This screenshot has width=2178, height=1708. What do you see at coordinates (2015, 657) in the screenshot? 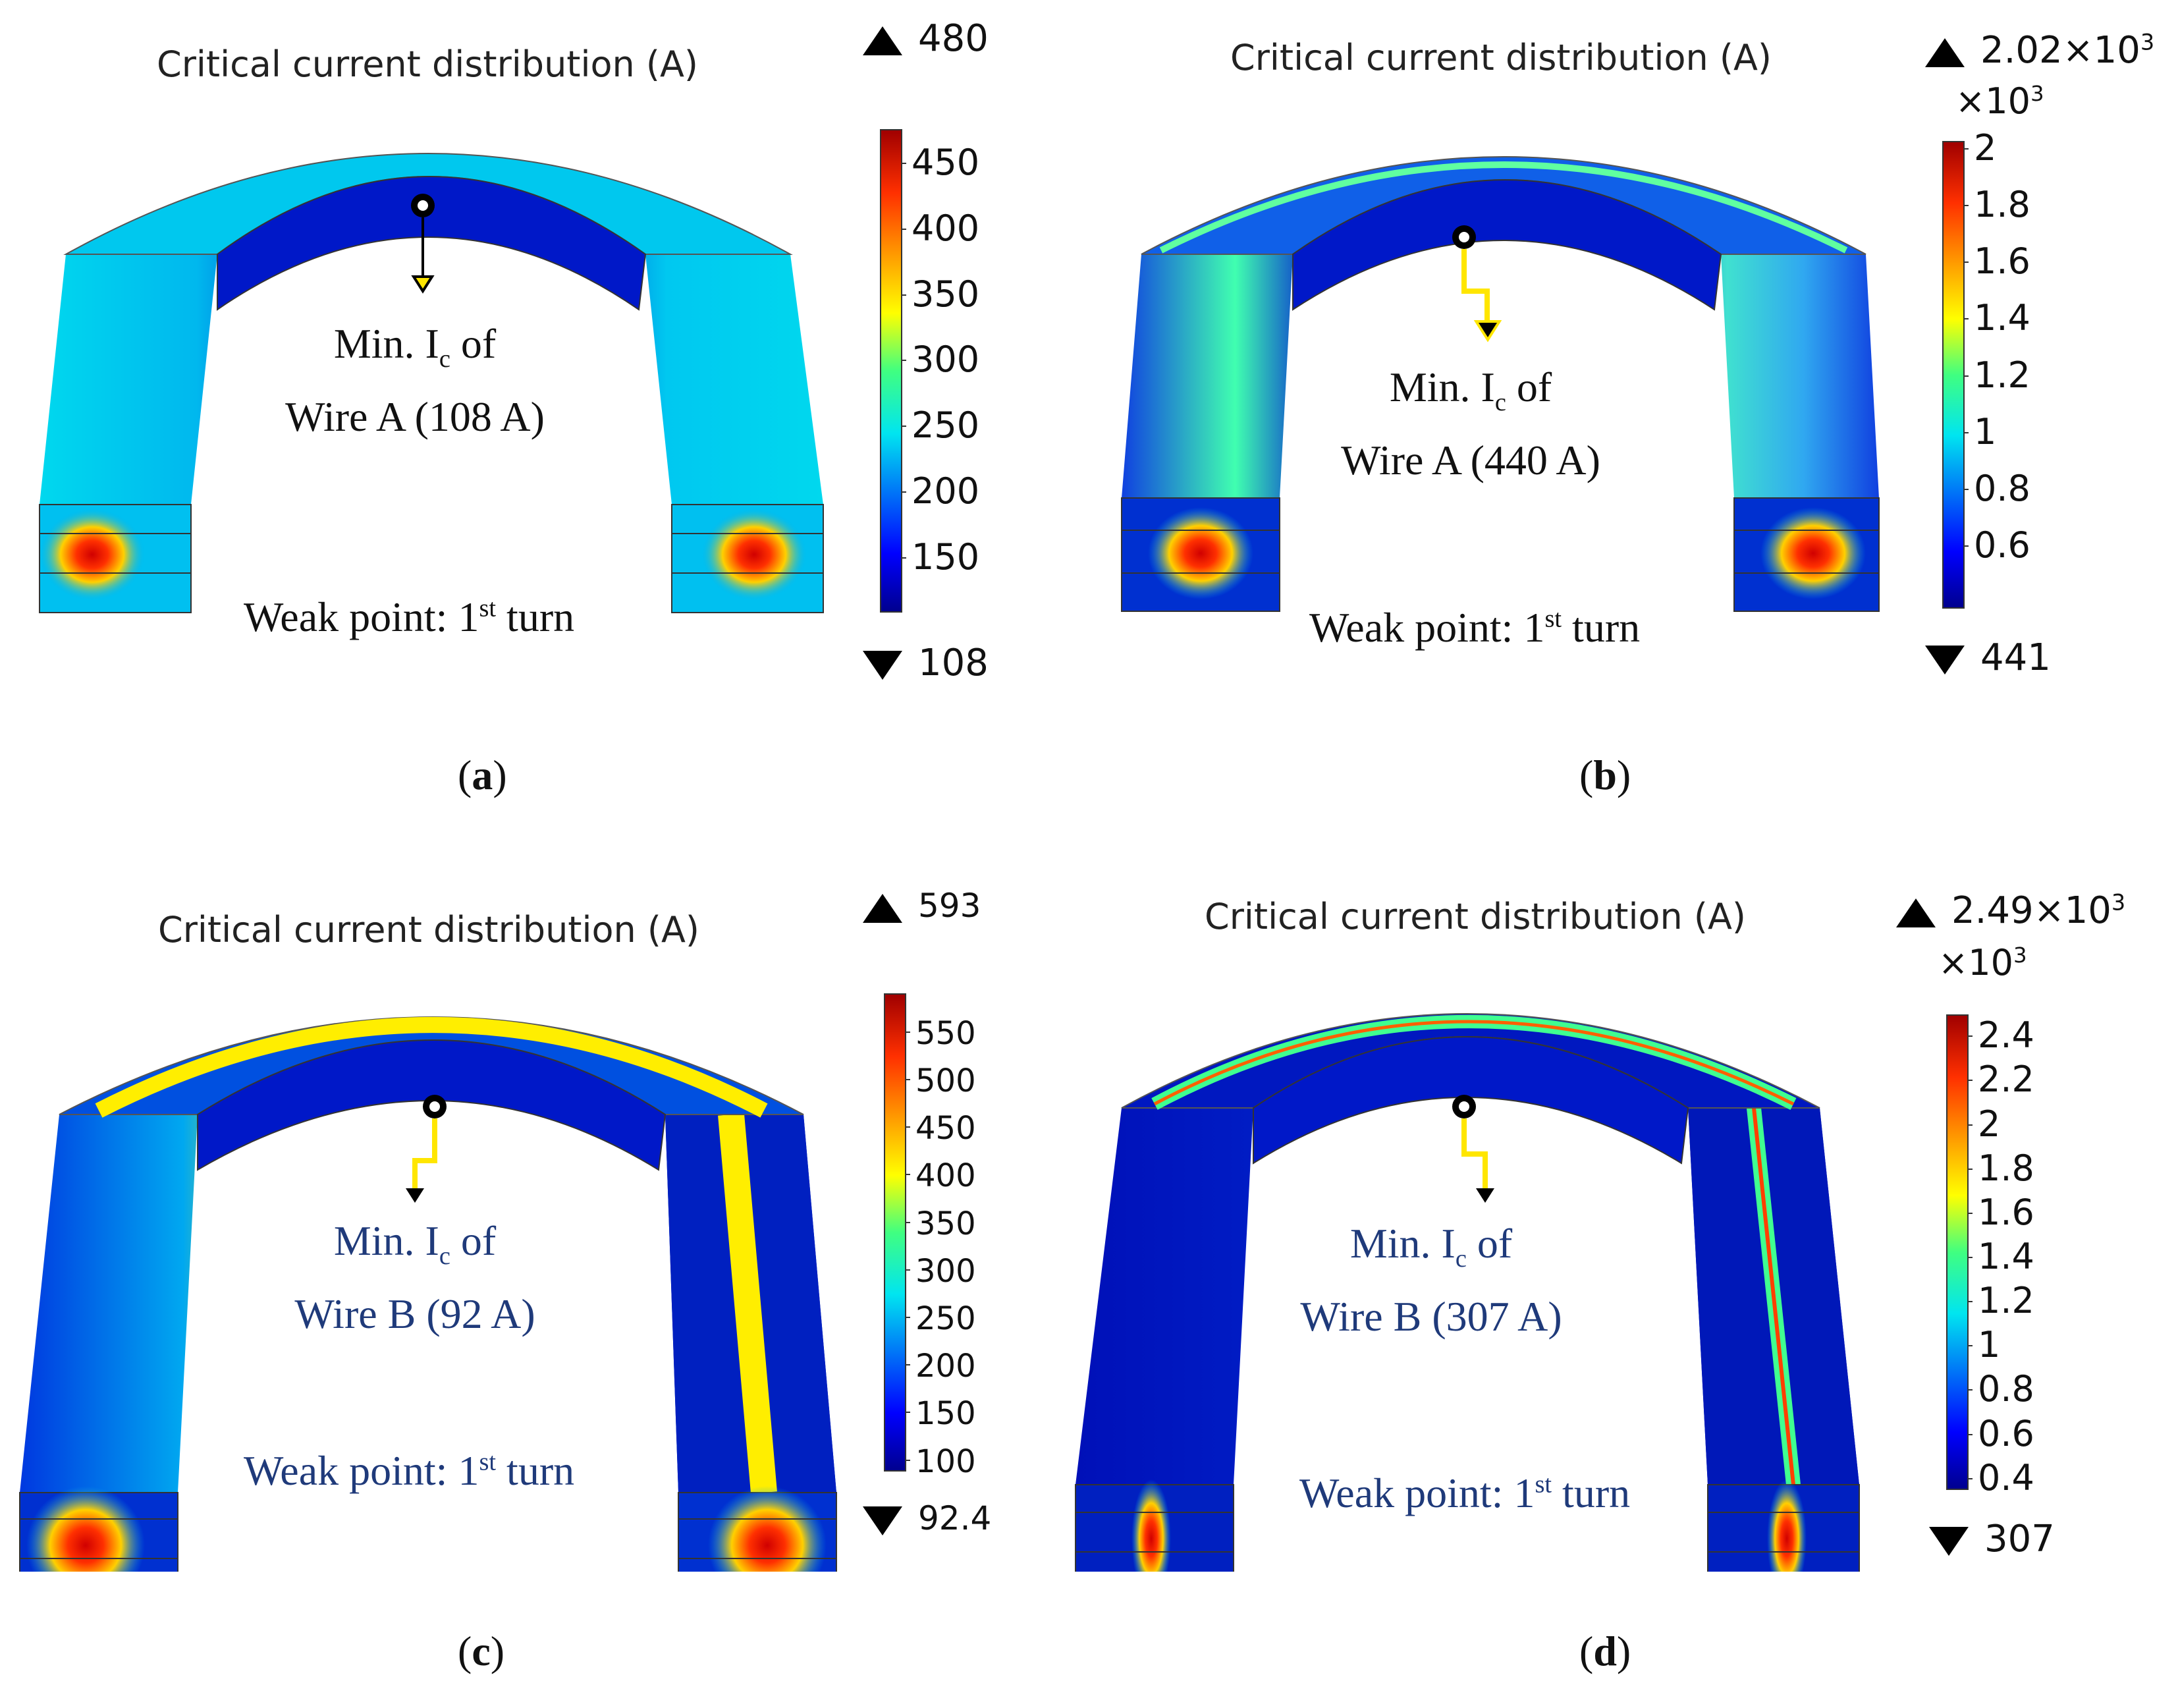
I see `min-value: 441` at bounding box center [2015, 657].